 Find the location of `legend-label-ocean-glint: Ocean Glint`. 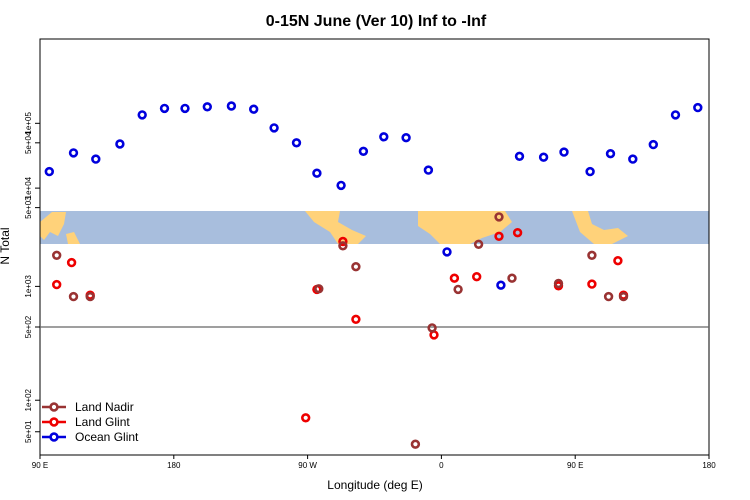

legend-label-ocean-glint: Ocean Glint is located at coordinates (107, 437).